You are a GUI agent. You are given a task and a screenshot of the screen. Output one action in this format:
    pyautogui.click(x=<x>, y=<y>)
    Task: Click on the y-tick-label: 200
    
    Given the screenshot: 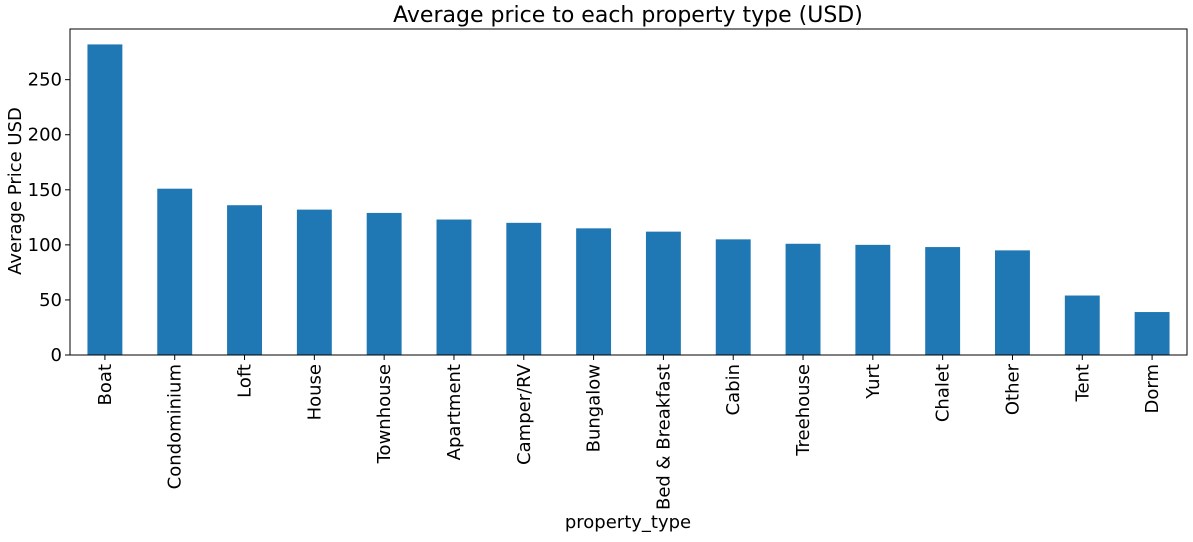 What is the action you would take?
    pyautogui.click(x=45, y=135)
    